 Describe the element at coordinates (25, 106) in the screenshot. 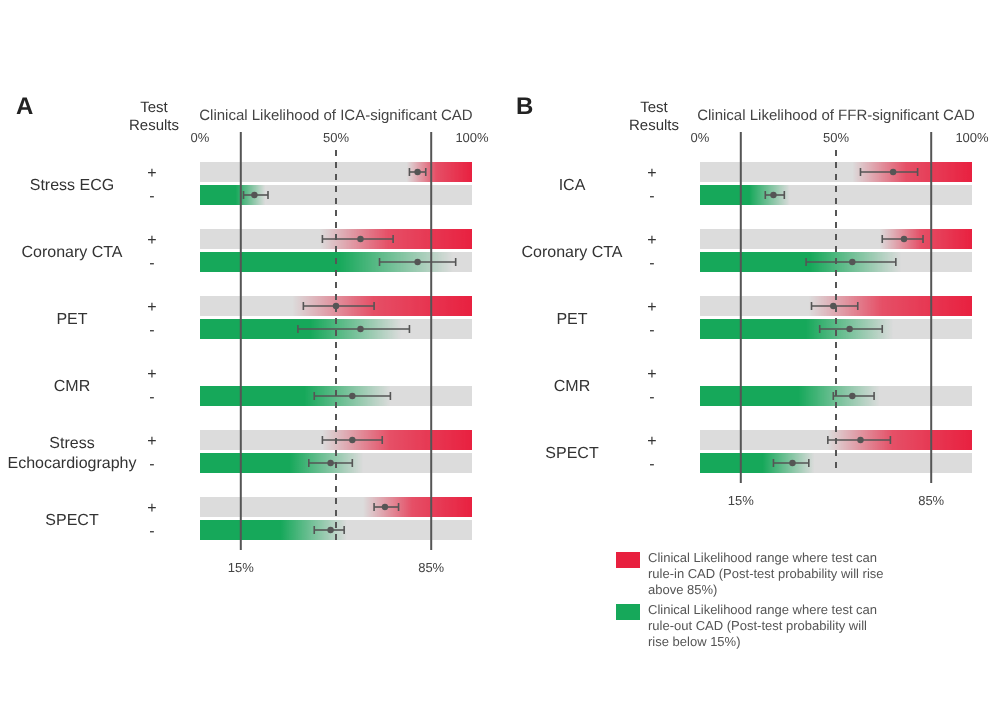

I see `chart-title: A` at that location.